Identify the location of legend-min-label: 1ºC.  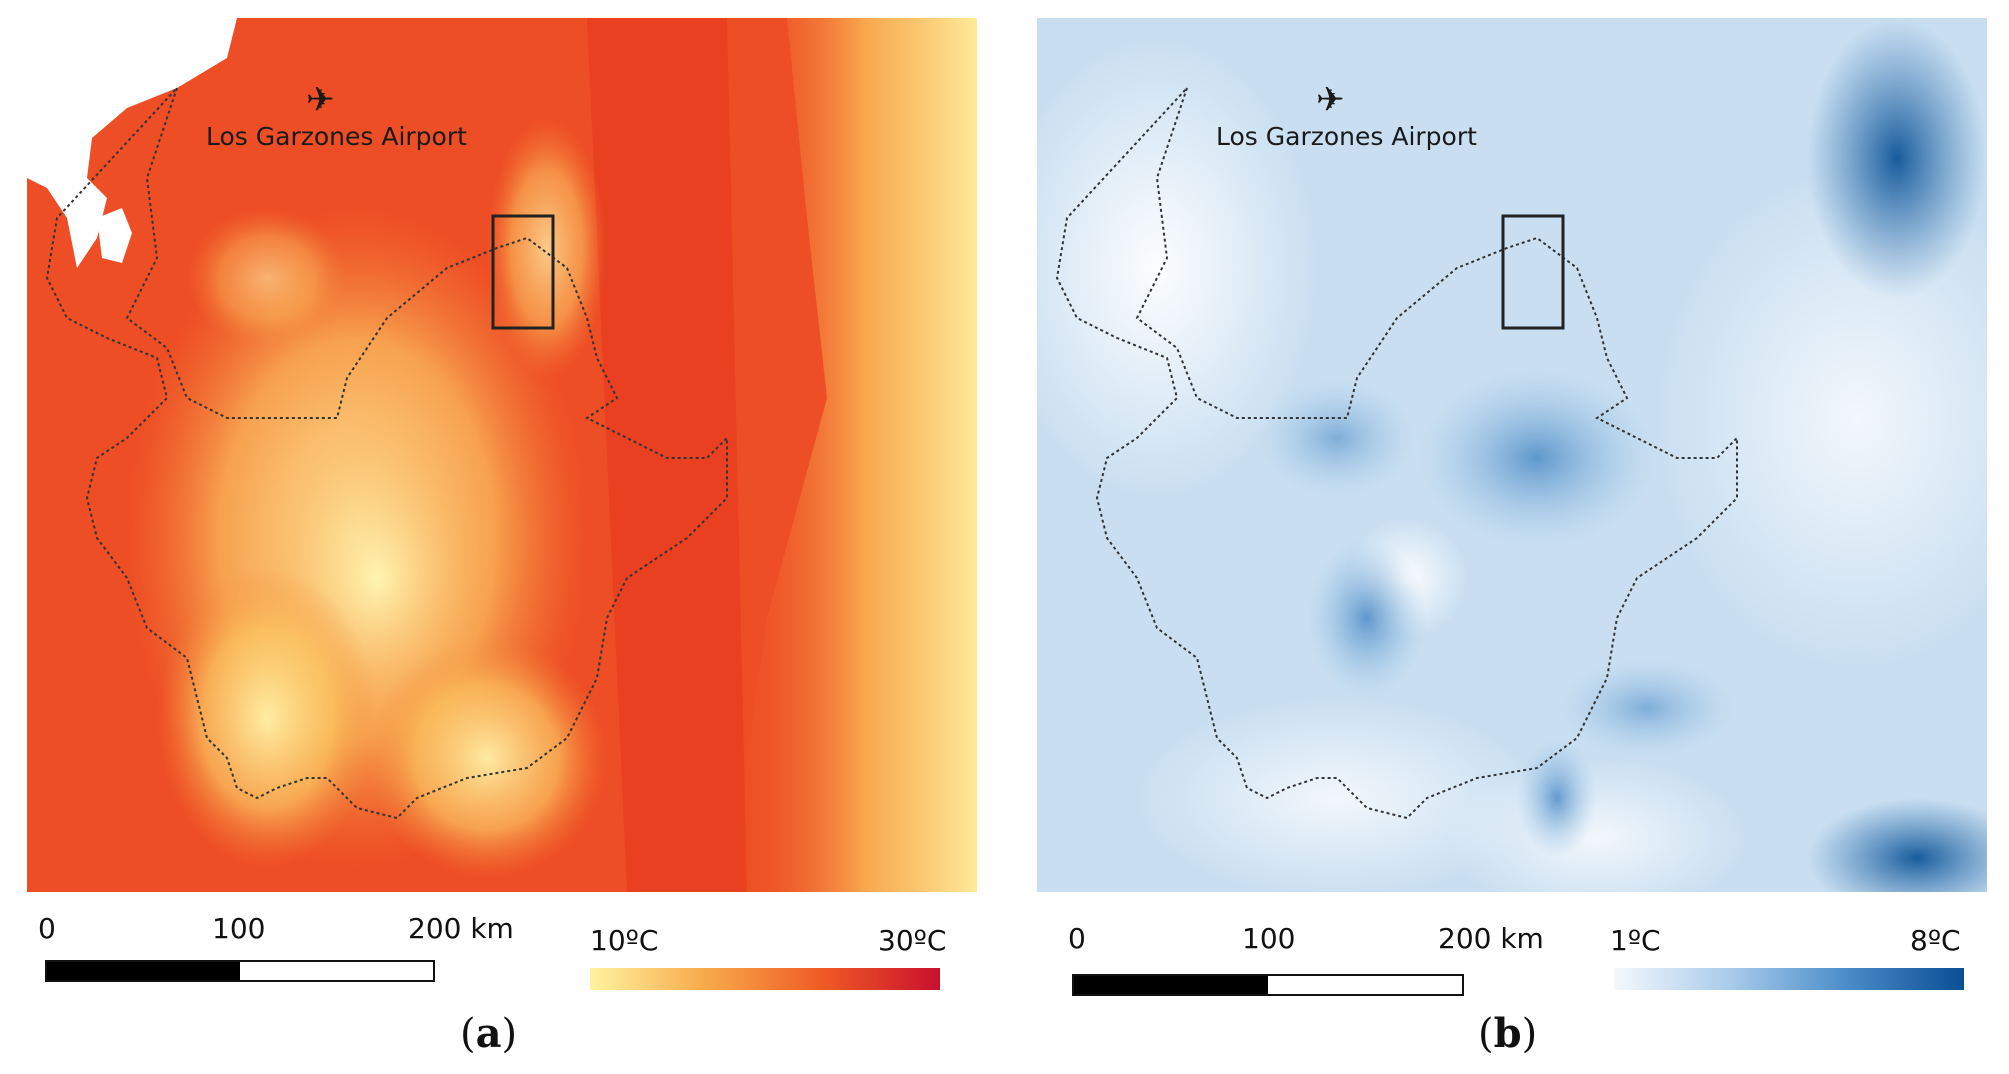
(1635, 940).